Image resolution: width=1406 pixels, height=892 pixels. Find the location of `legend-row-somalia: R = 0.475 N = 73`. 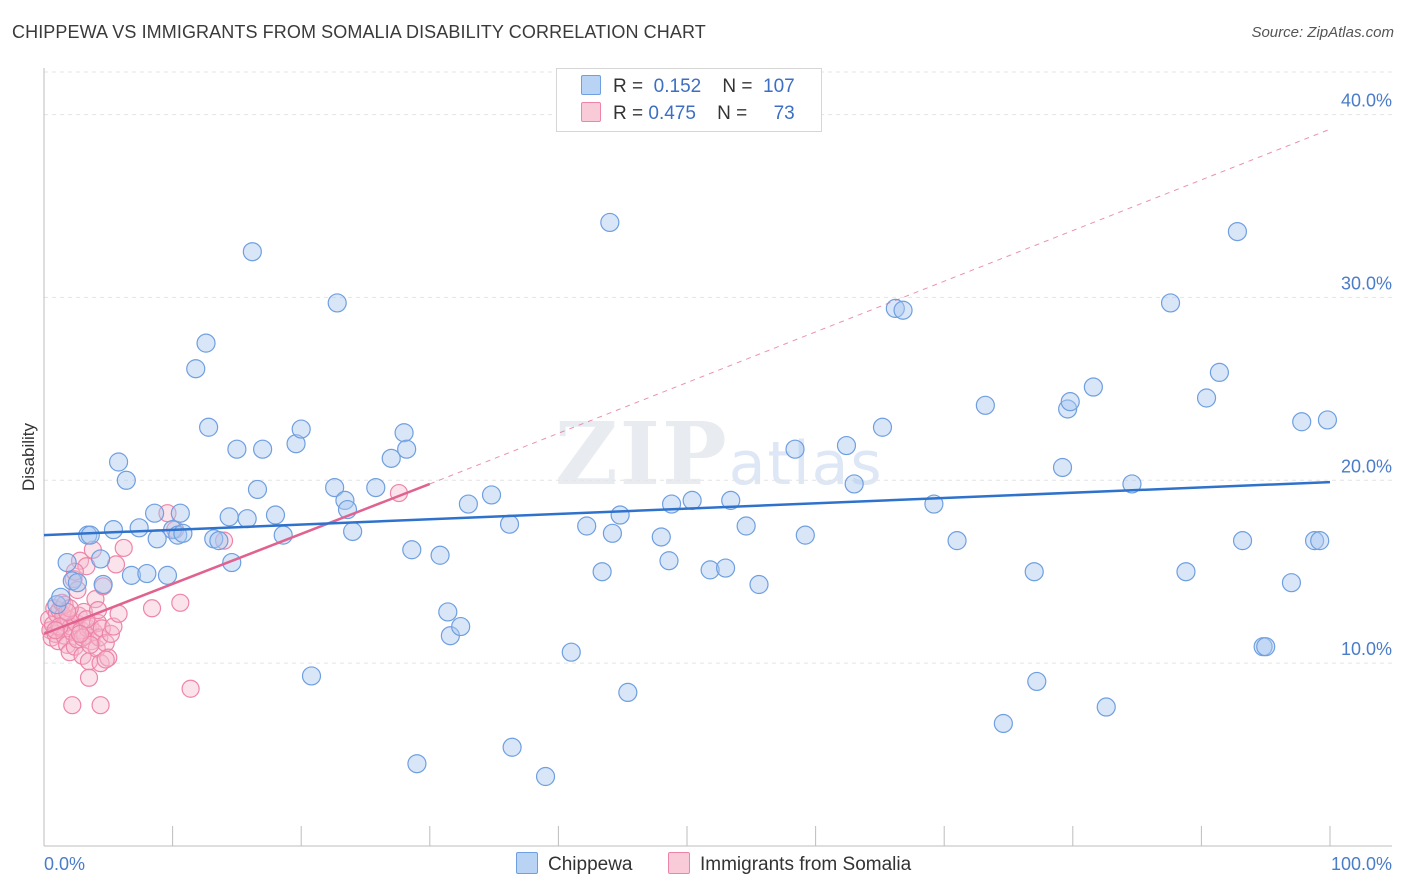

legend-row-somalia: R = 0.475 N = 73 is located at coordinates (688, 114).